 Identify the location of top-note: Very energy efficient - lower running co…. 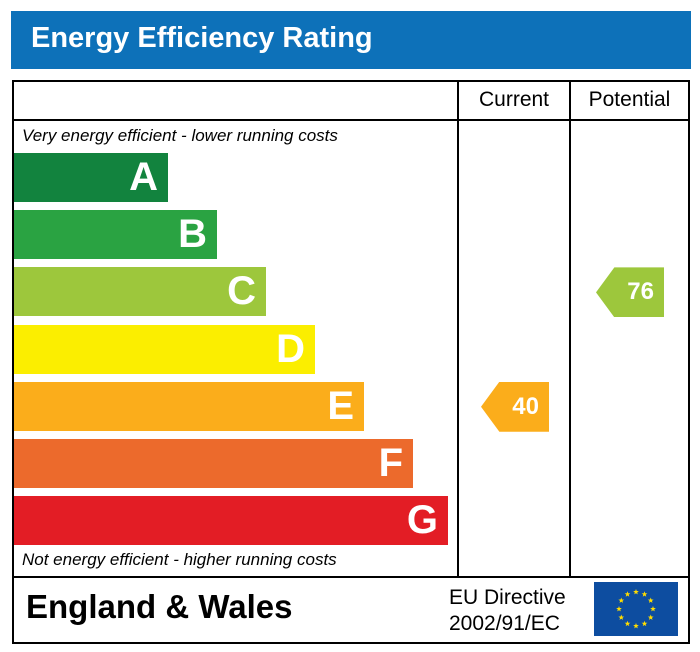
(180, 135).